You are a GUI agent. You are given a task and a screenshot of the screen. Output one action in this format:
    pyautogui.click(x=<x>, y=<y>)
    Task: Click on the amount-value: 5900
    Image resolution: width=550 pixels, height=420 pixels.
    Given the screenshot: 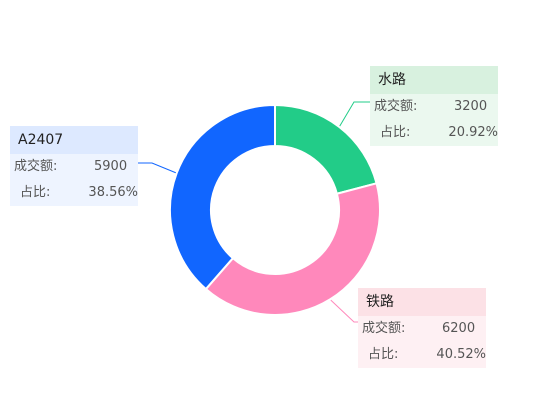 What is the action you would take?
    pyautogui.click(x=111, y=166)
    